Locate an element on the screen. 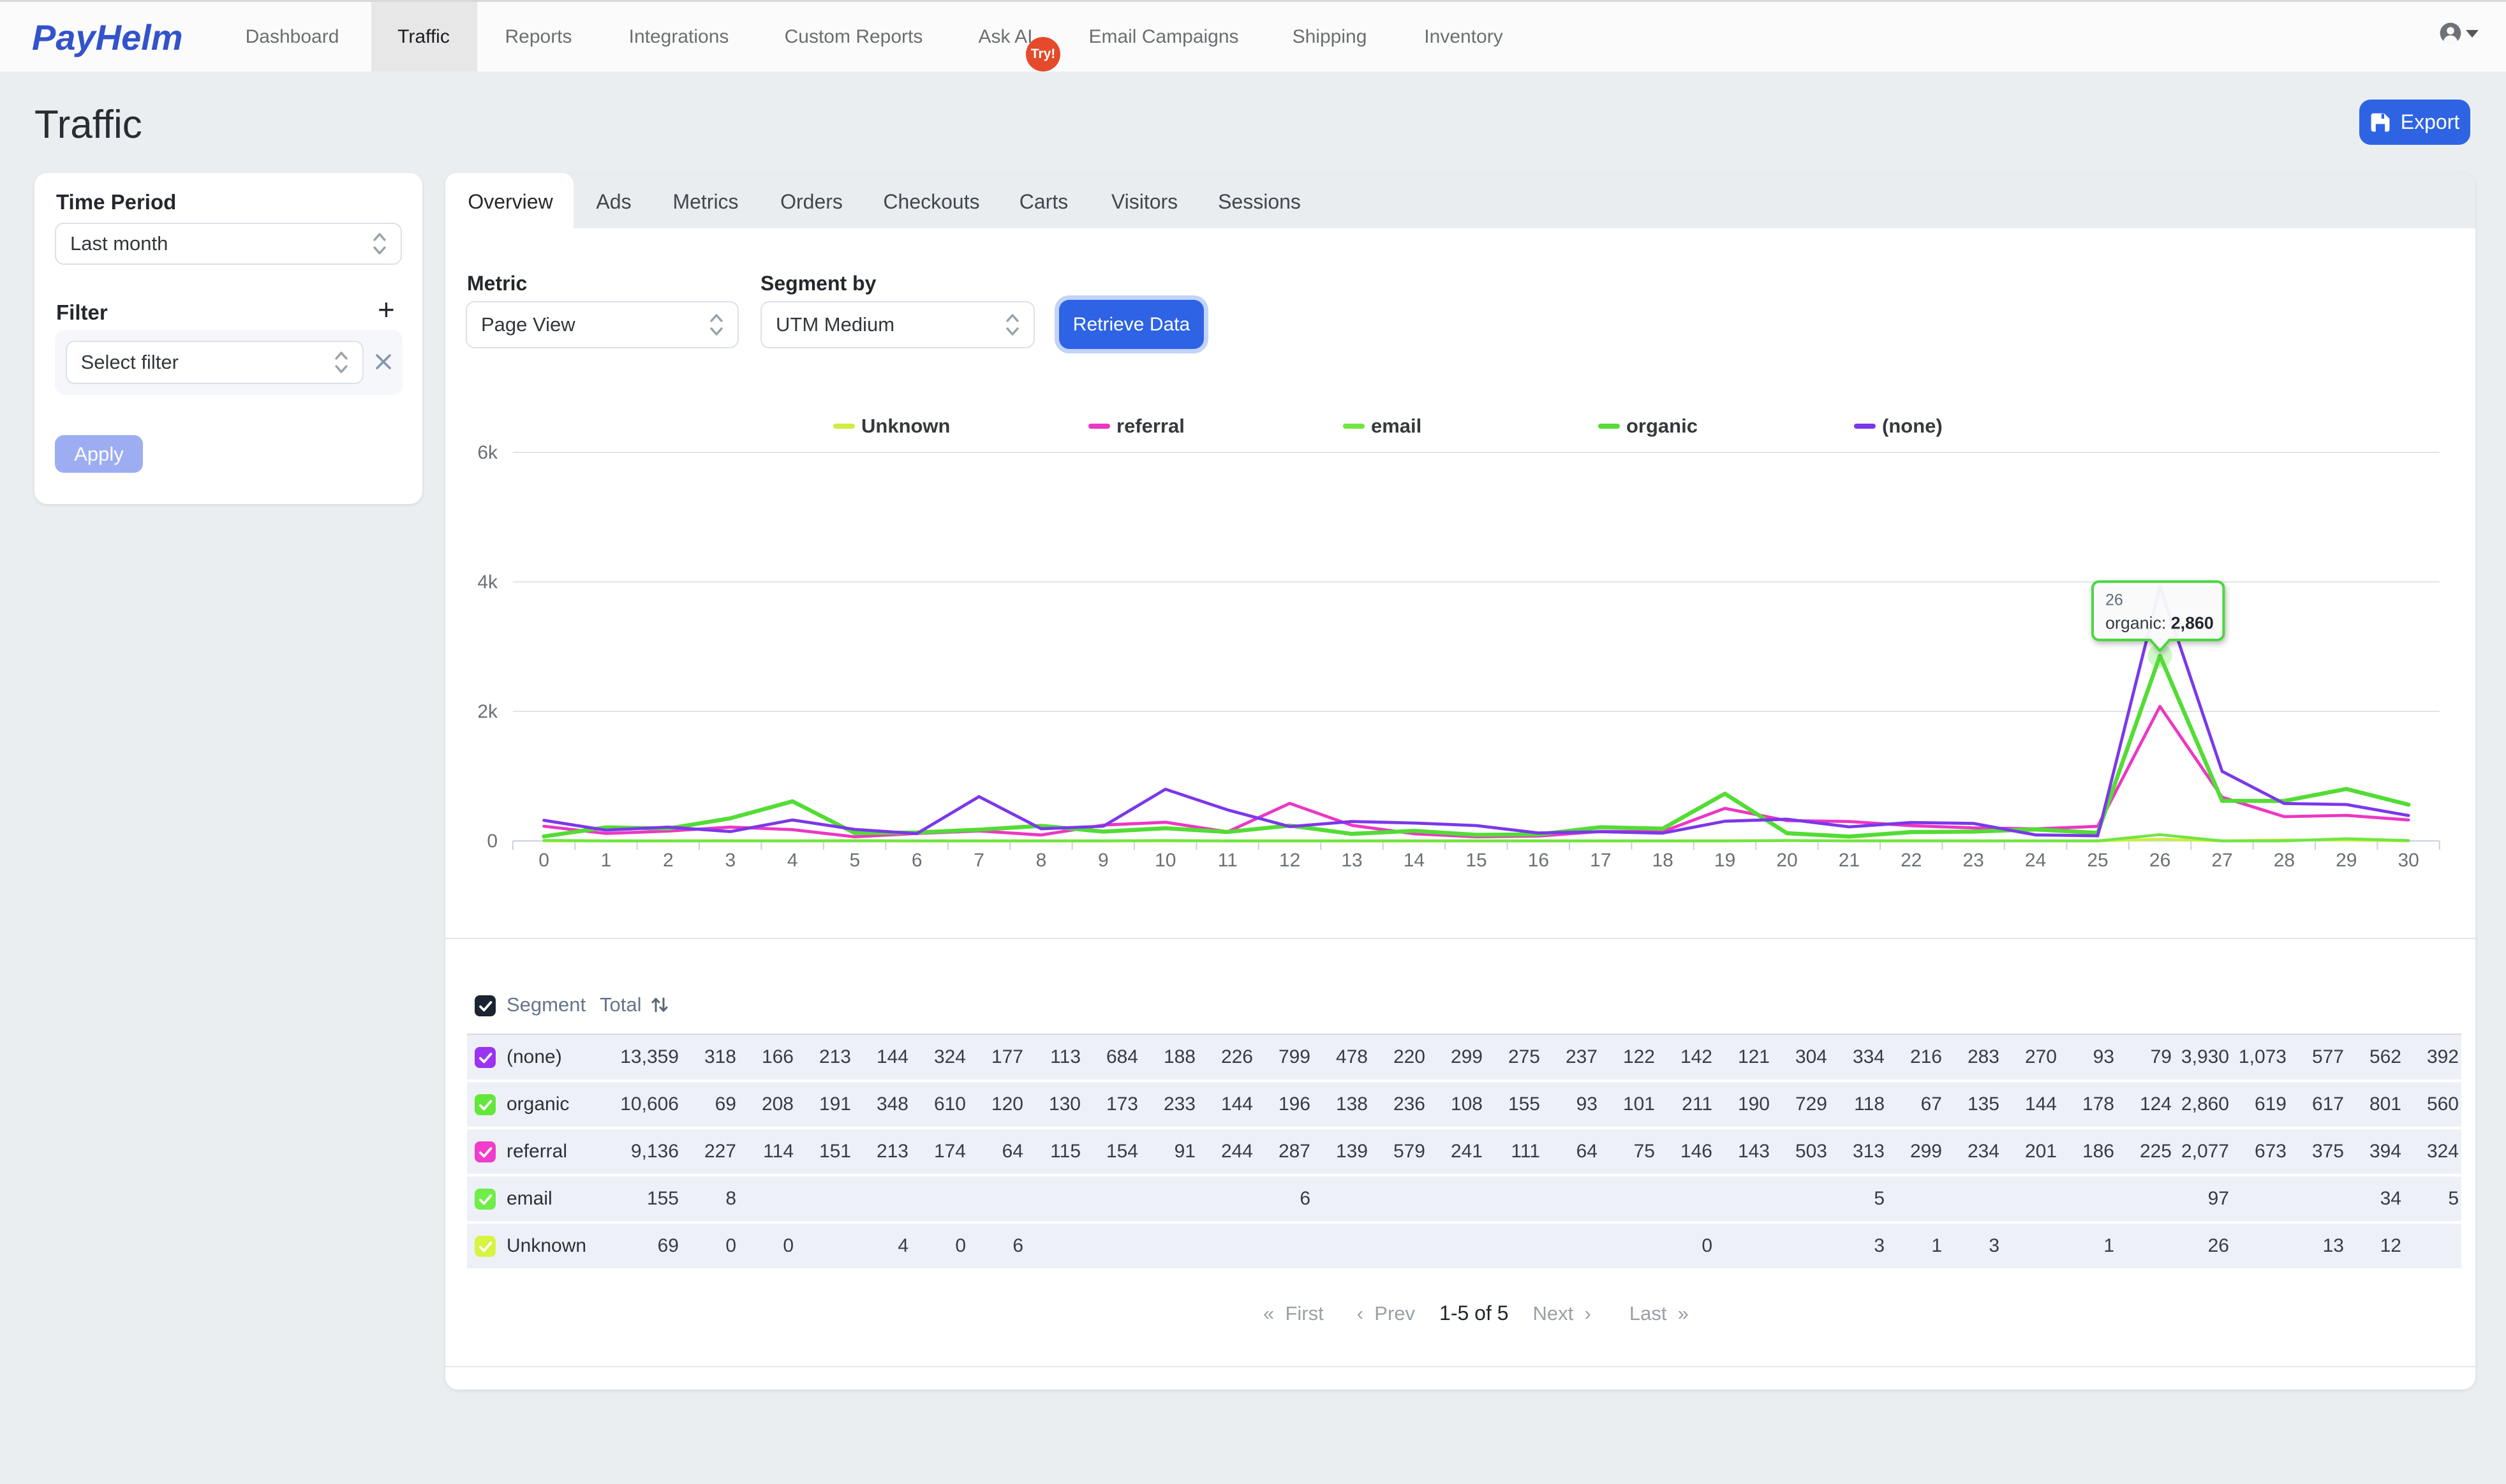 The height and width of the screenshot is (1484, 2506). svg-text: 6 is located at coordinates (917, 860).